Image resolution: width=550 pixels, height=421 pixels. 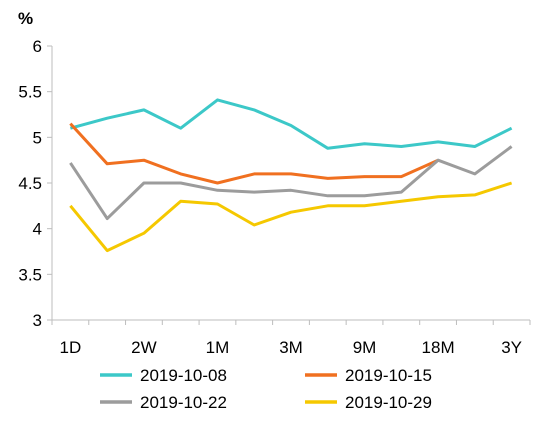 What do you see at coordinates (37, 46) in the screenshot?
I see `y-tick-label: 6` at bounding box center [37, 46].